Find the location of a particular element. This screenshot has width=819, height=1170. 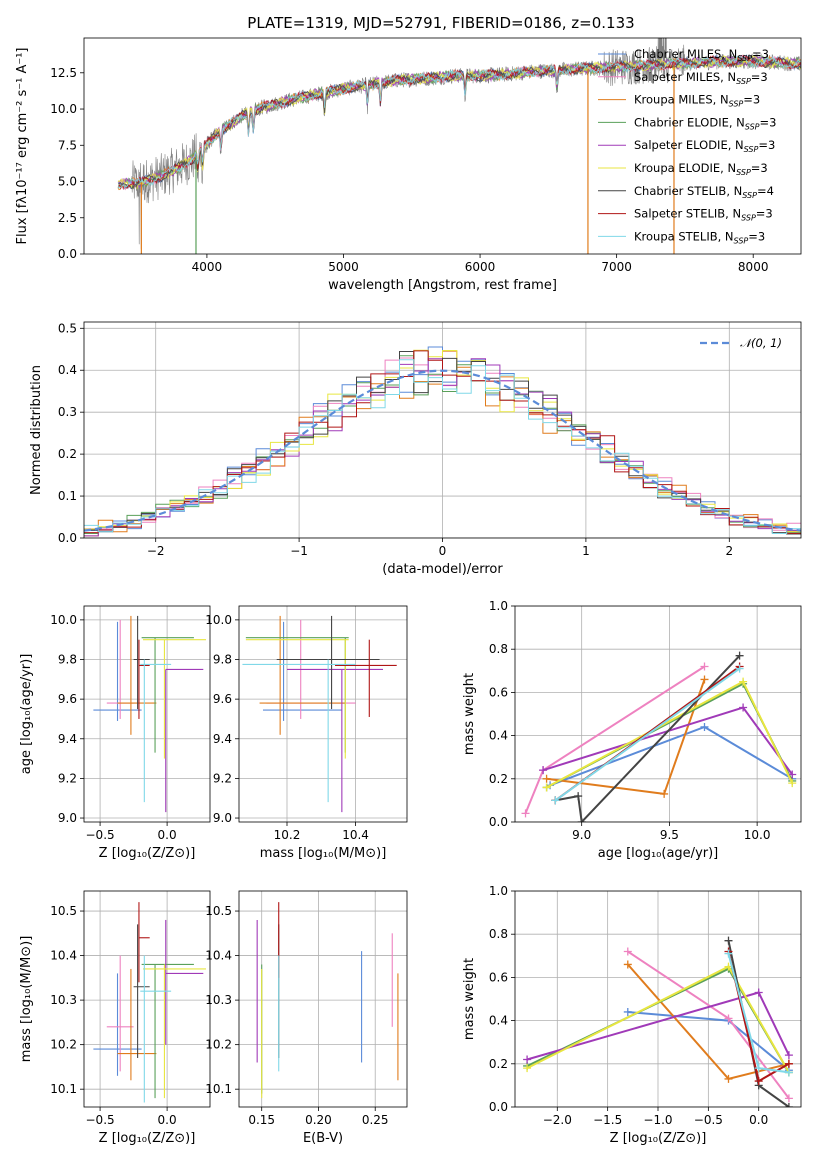

y-tick-label: 0.5 is located at coordinates (67, 328).